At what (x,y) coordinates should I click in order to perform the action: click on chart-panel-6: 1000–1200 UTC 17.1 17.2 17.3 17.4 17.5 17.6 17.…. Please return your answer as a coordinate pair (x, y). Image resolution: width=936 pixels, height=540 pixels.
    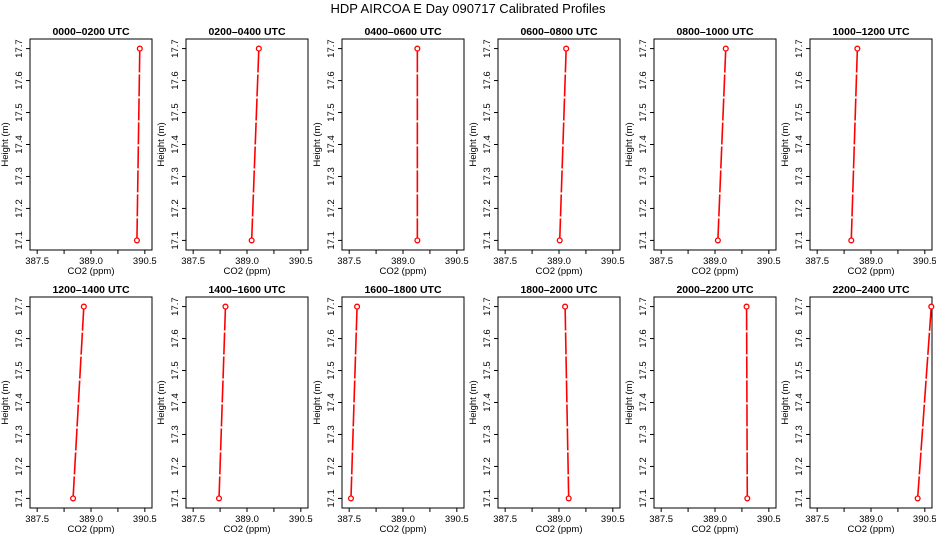
    Looking at the image, I should click on (858, 151).